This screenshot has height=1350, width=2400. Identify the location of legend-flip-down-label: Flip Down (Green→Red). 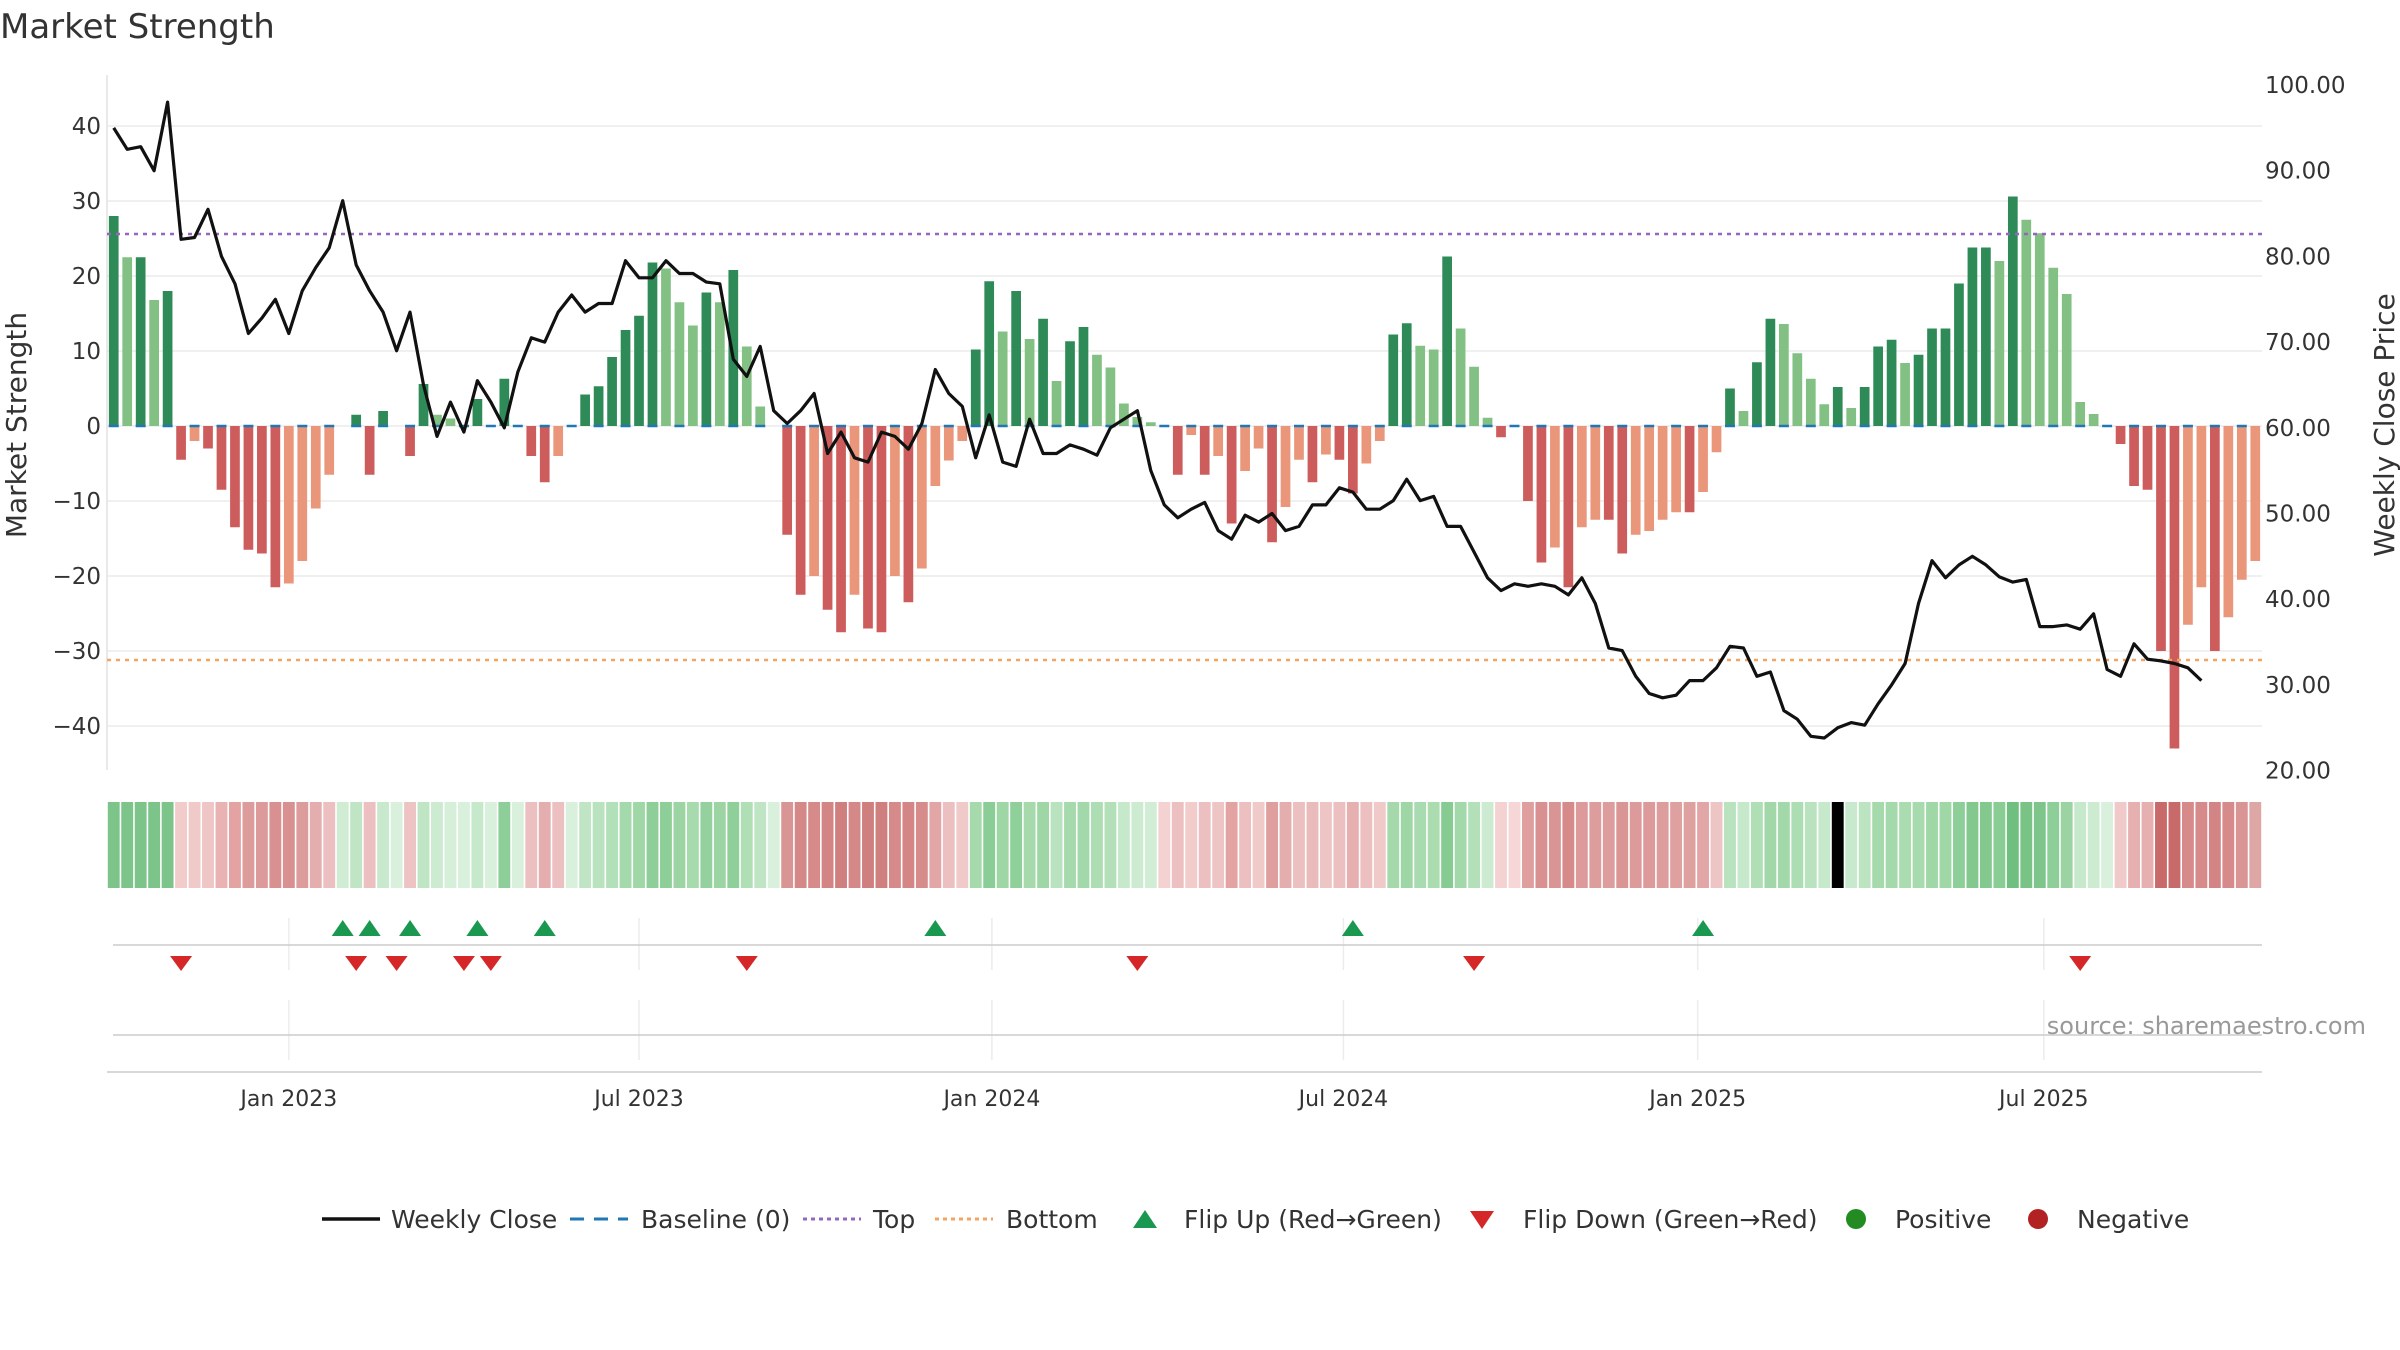
(1670, 1219).